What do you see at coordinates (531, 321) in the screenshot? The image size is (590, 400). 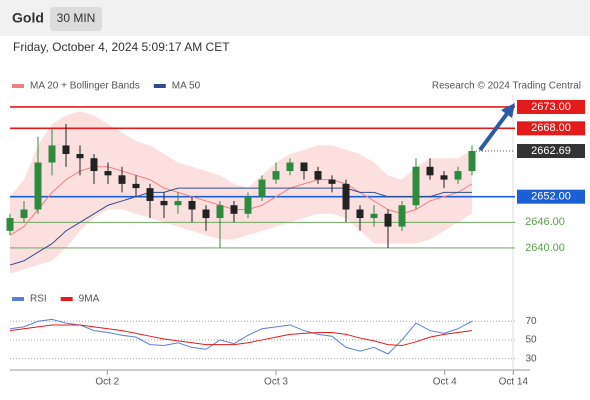 I see `rsi-tick-label: 70` at bounding box center [531, 321].